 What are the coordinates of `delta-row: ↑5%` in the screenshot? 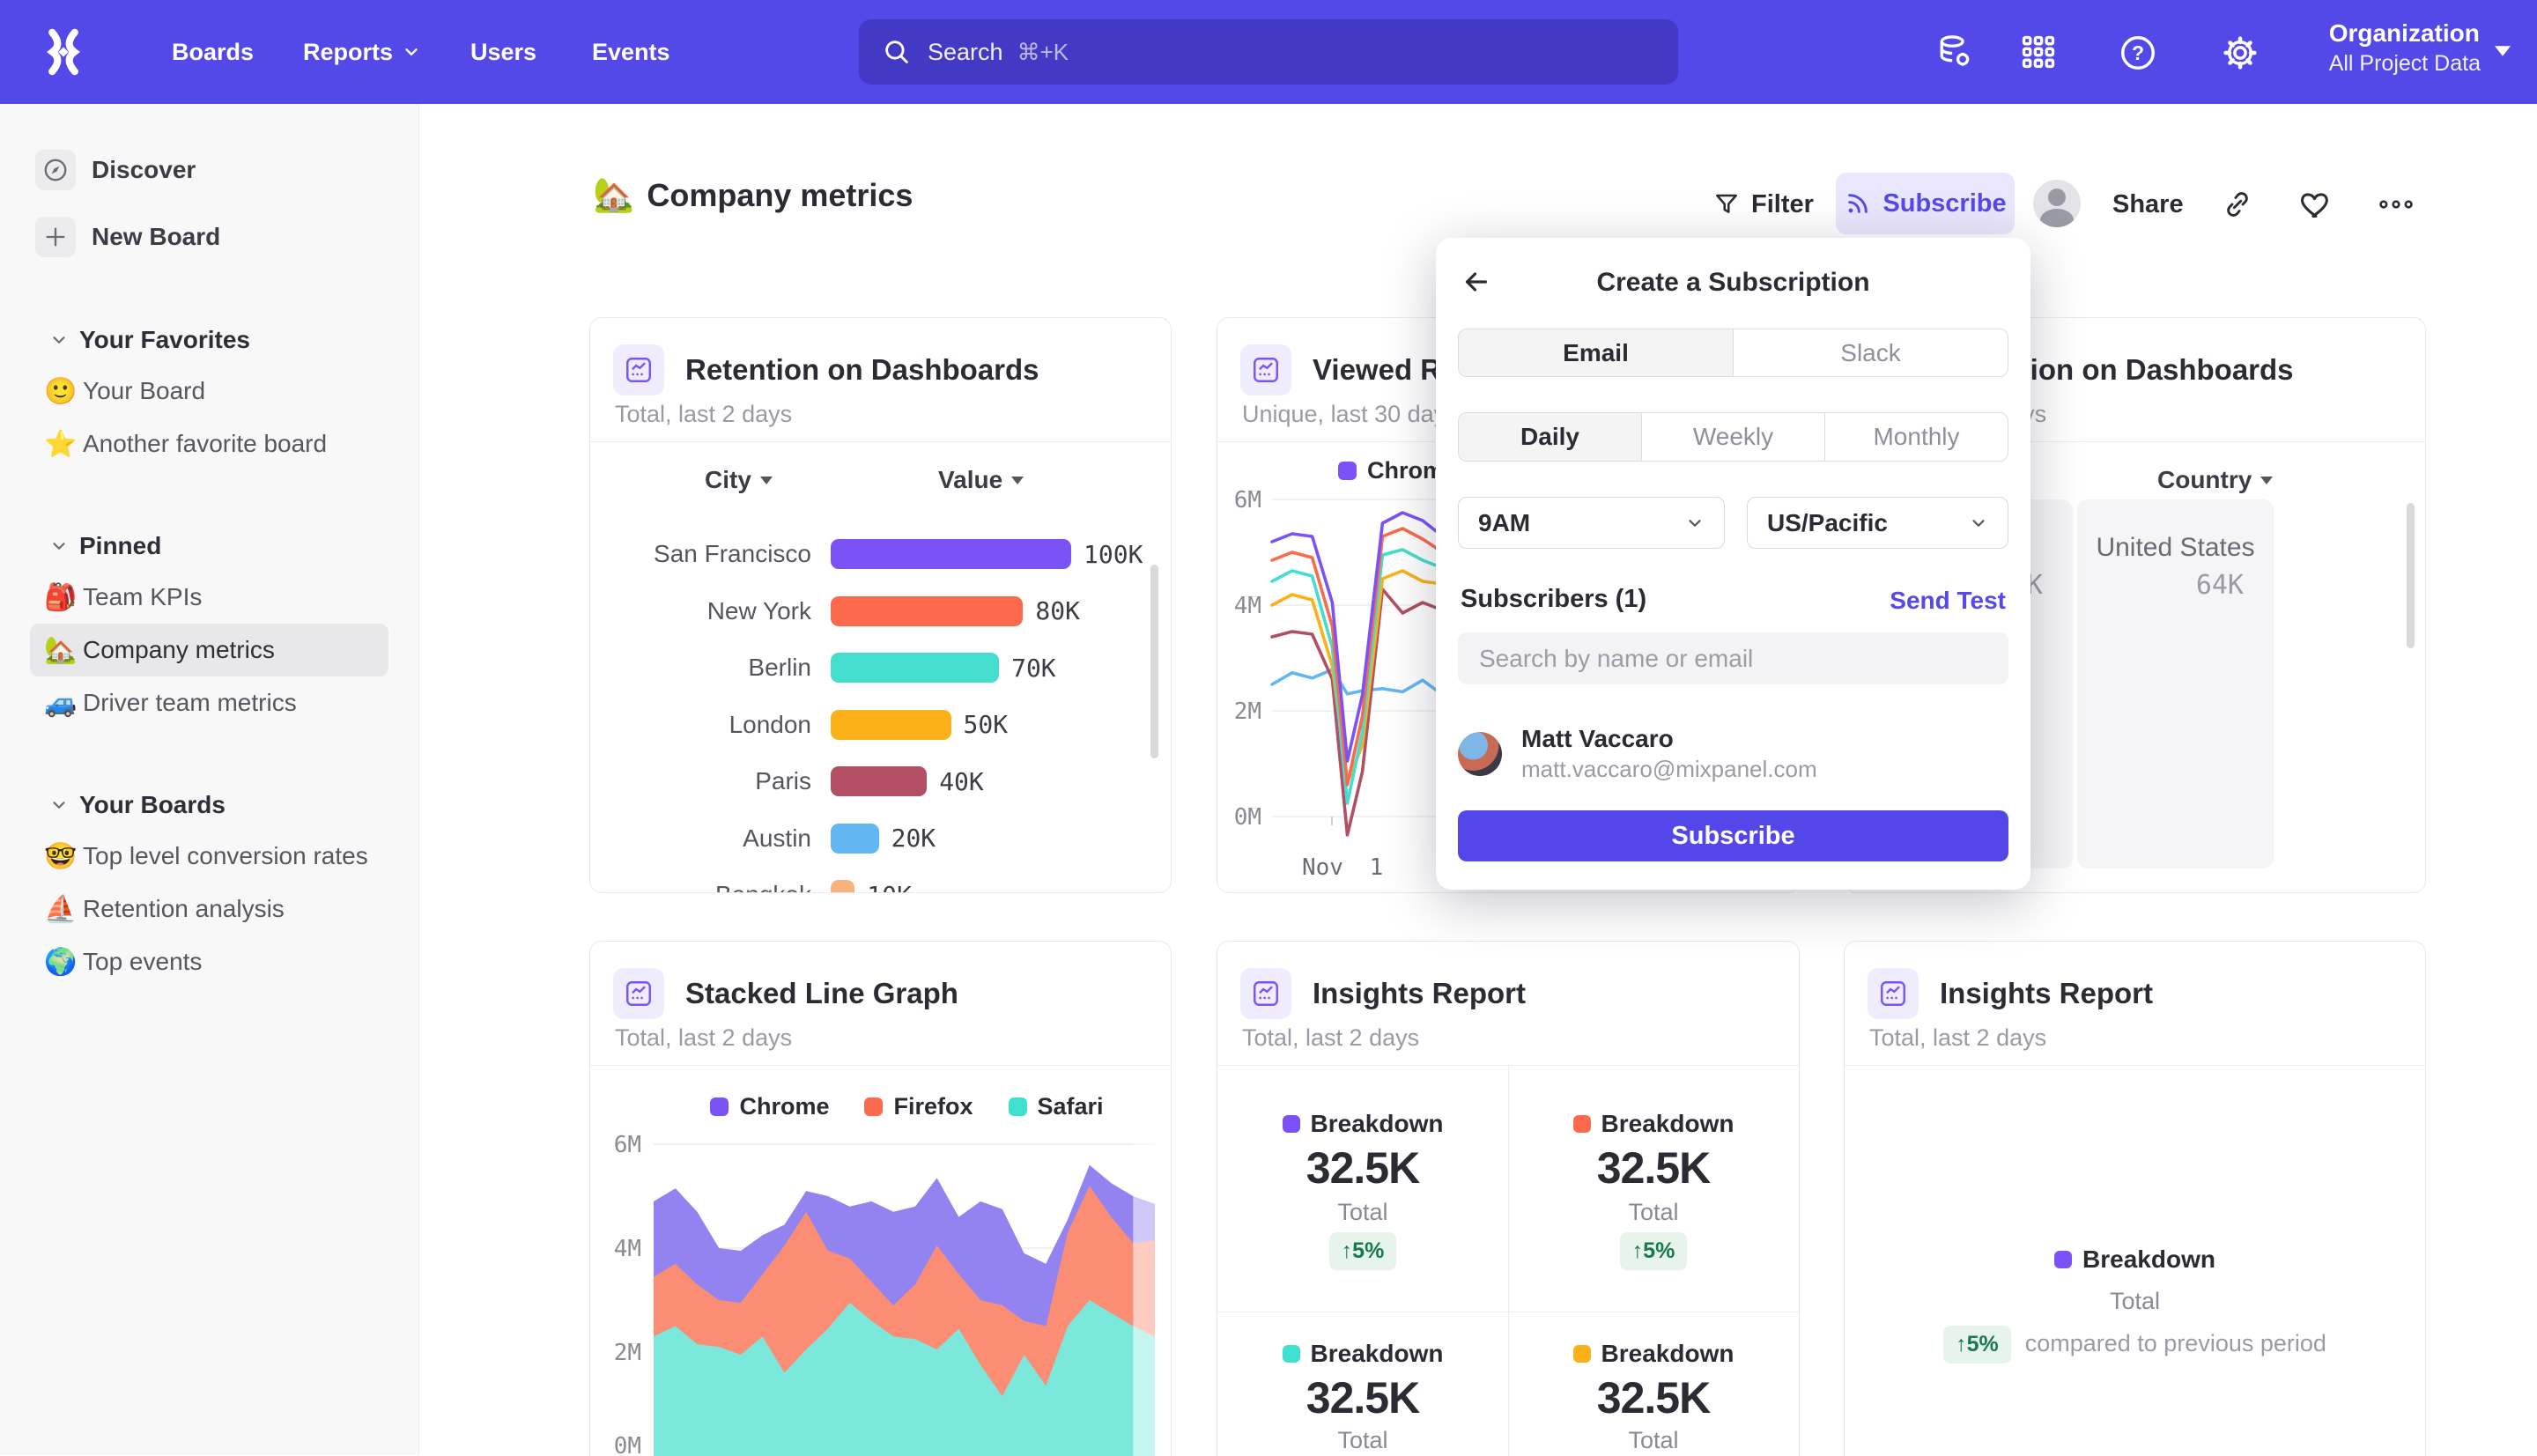 It's located at (1654, 1251).